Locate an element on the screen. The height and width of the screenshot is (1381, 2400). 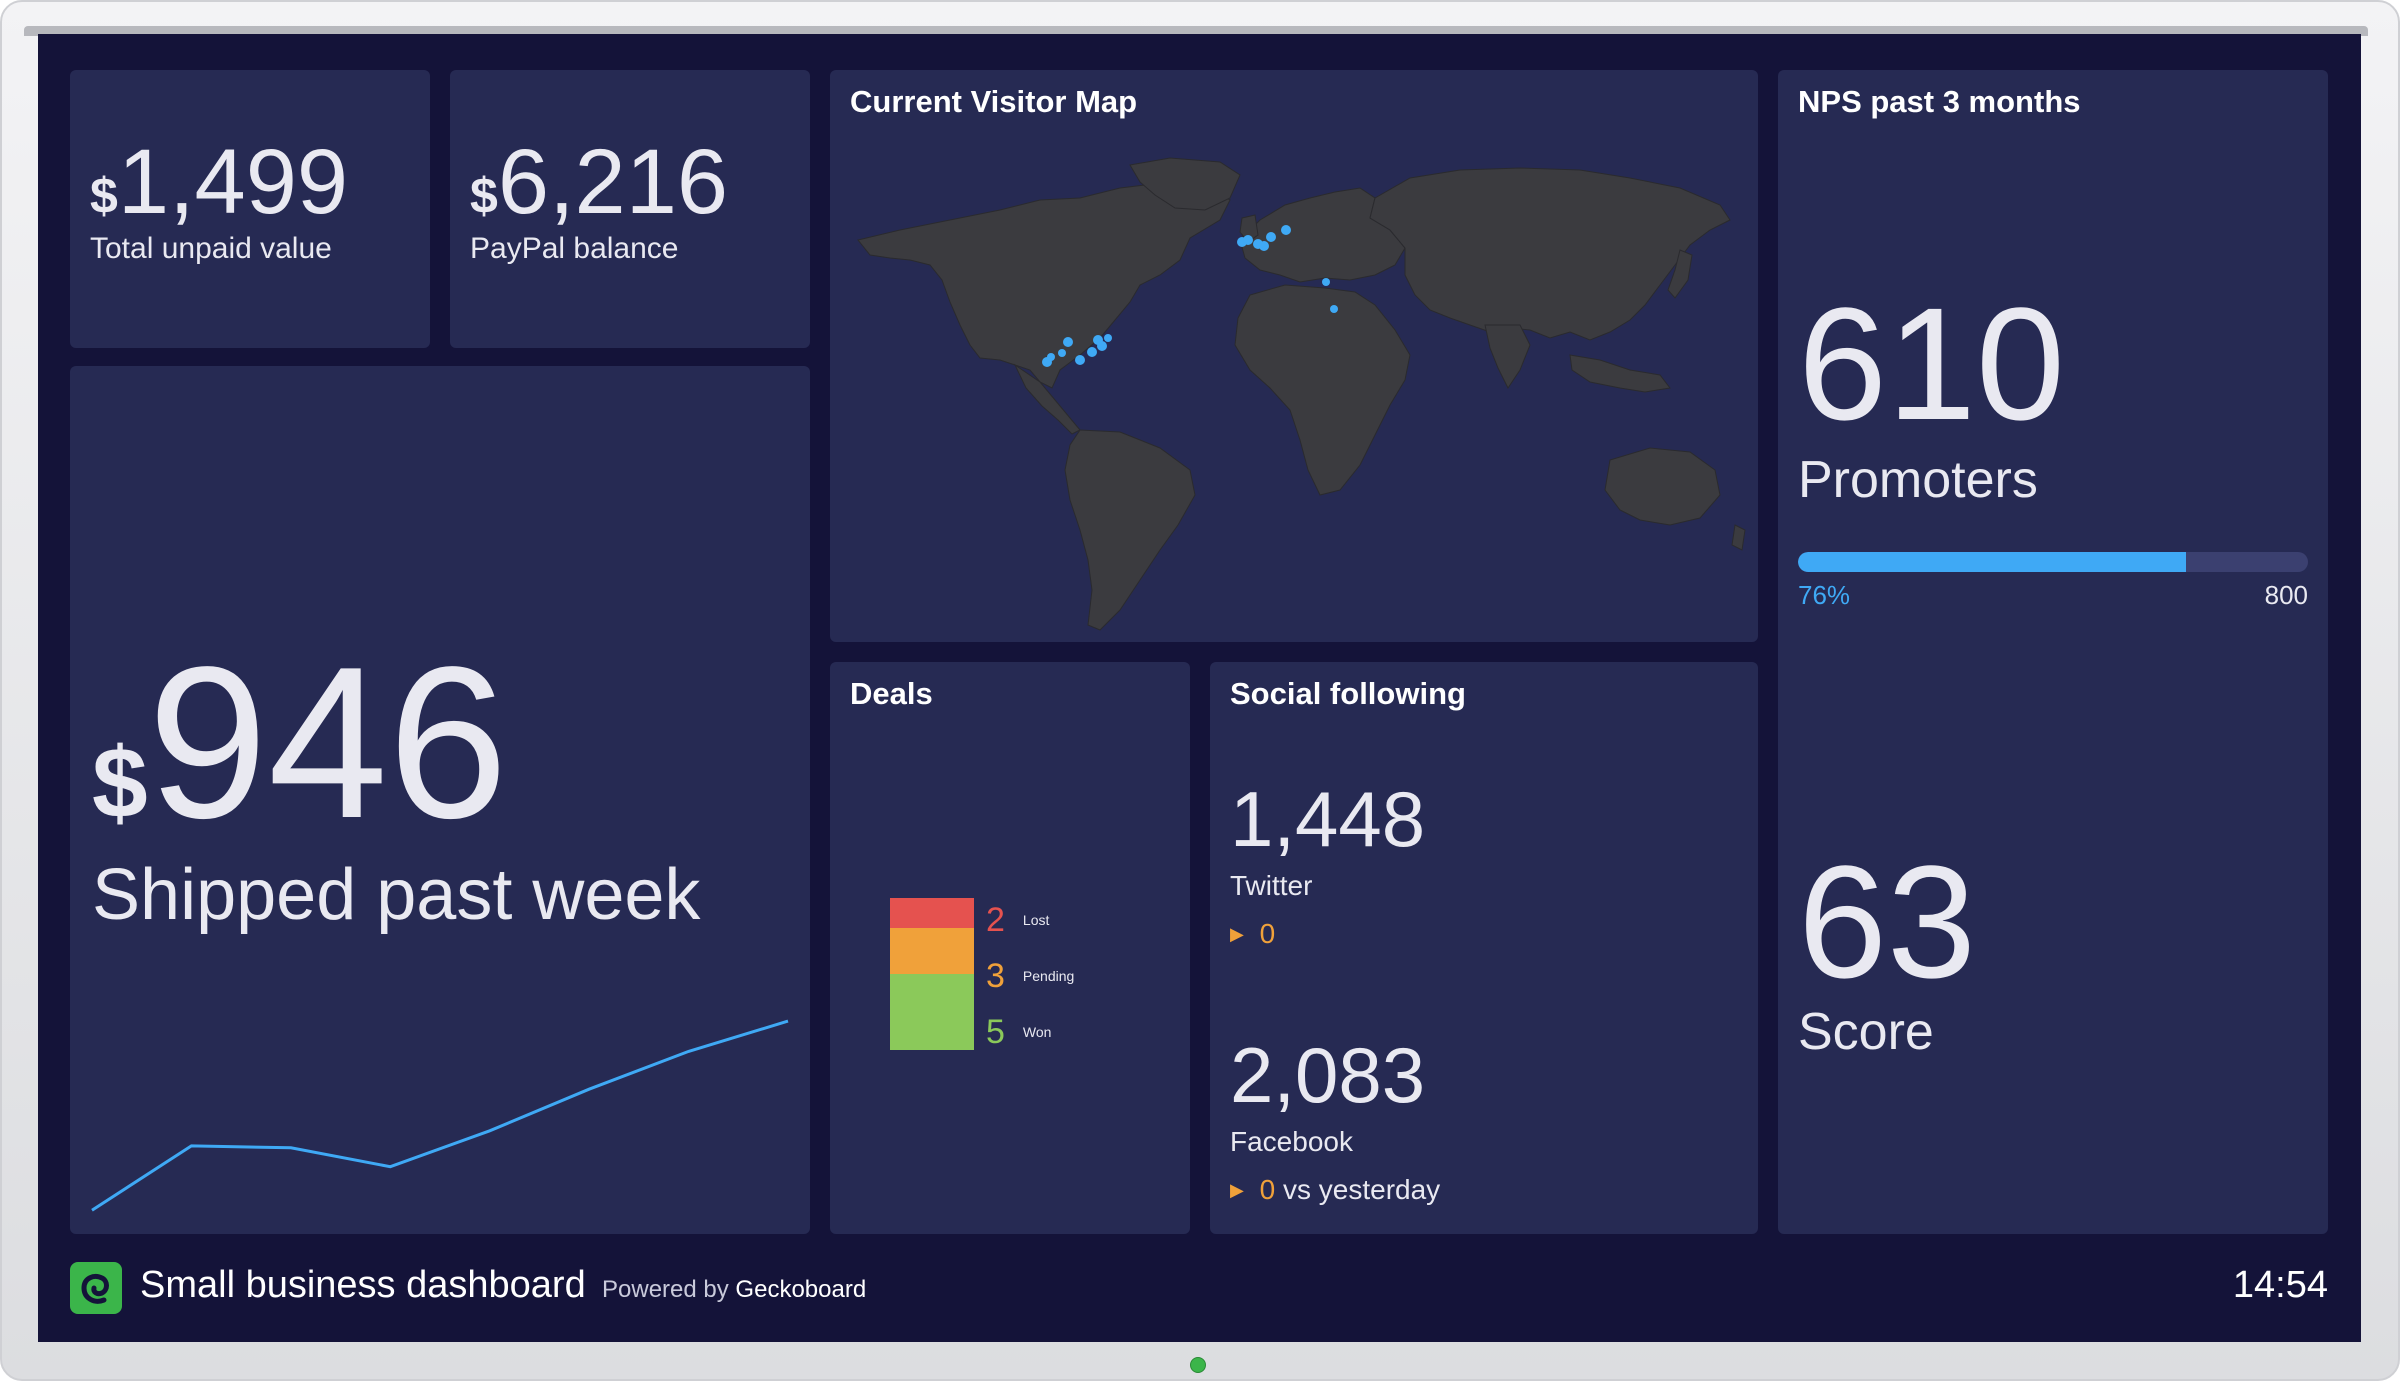
deals-segment-won is located at coordinates (932, 1012).